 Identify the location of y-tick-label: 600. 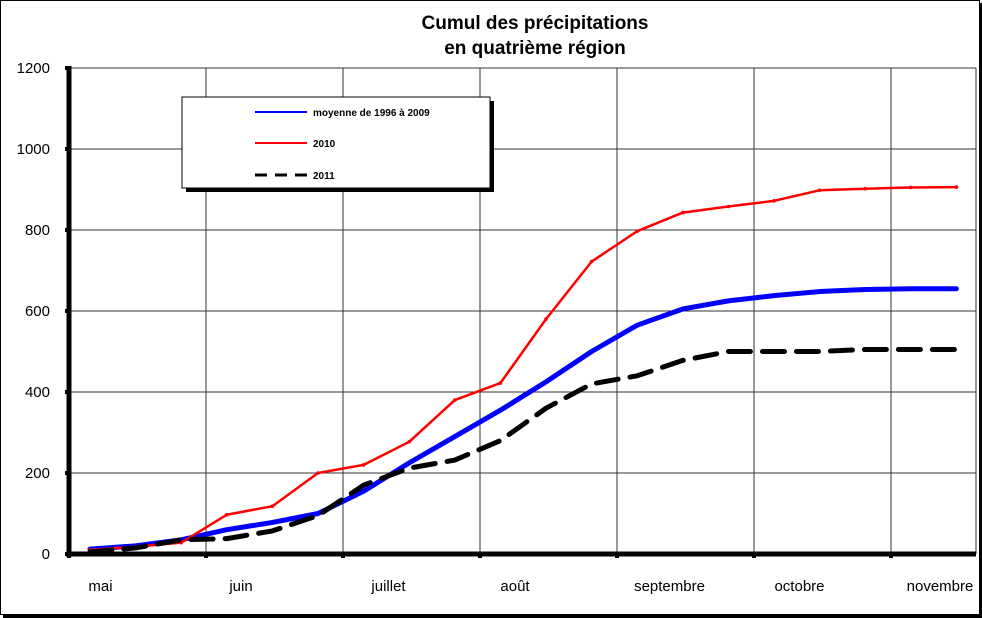
(37, 311).